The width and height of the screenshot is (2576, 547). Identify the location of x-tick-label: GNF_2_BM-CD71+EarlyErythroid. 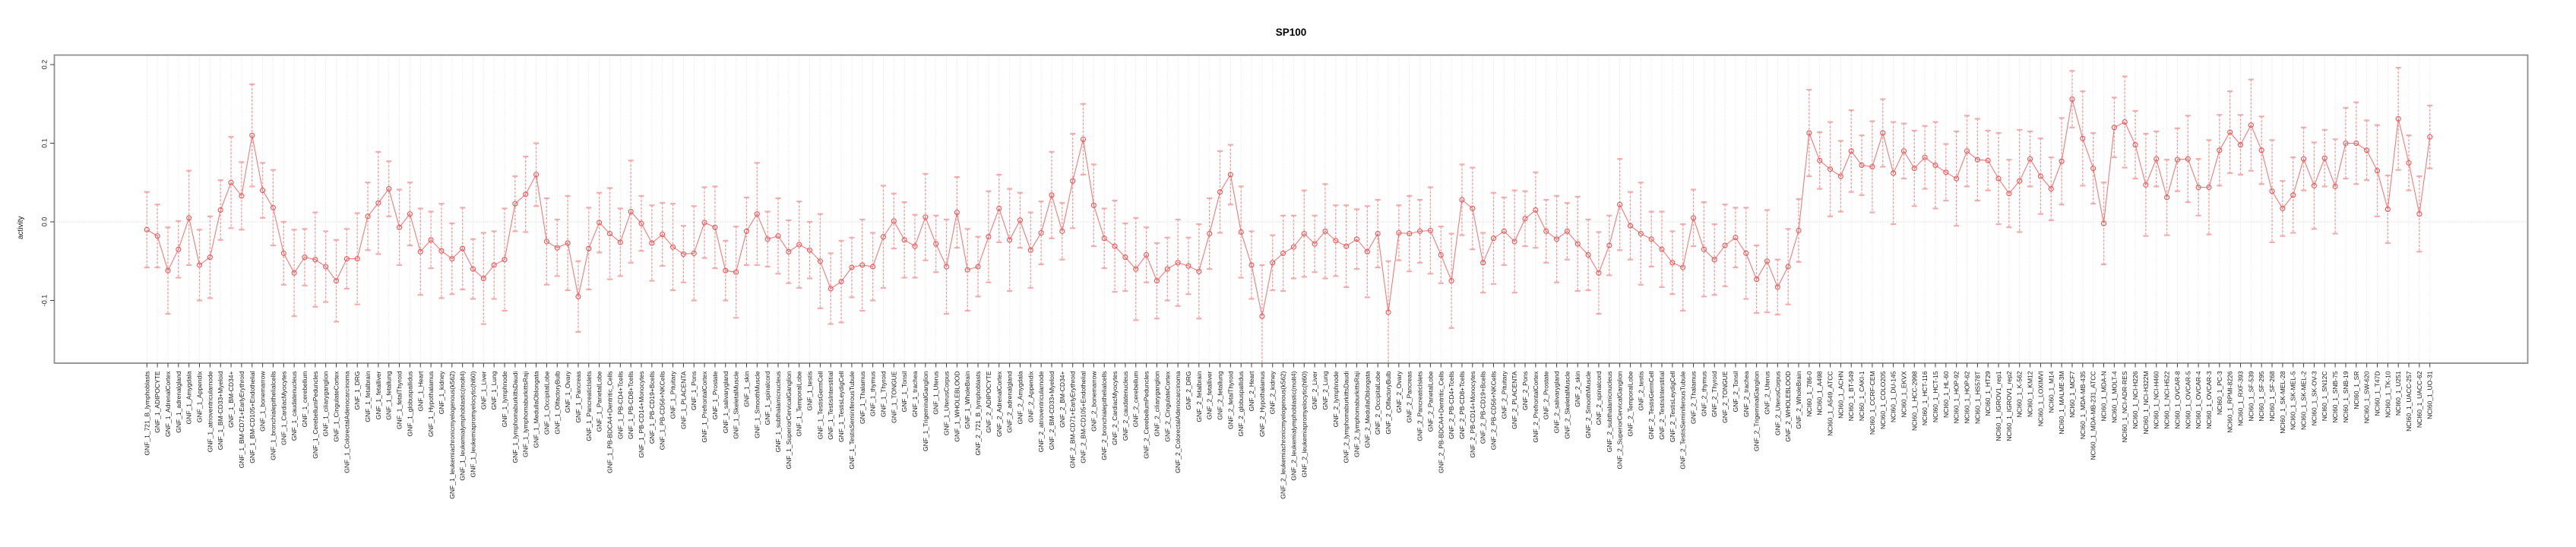
(1073, 419).